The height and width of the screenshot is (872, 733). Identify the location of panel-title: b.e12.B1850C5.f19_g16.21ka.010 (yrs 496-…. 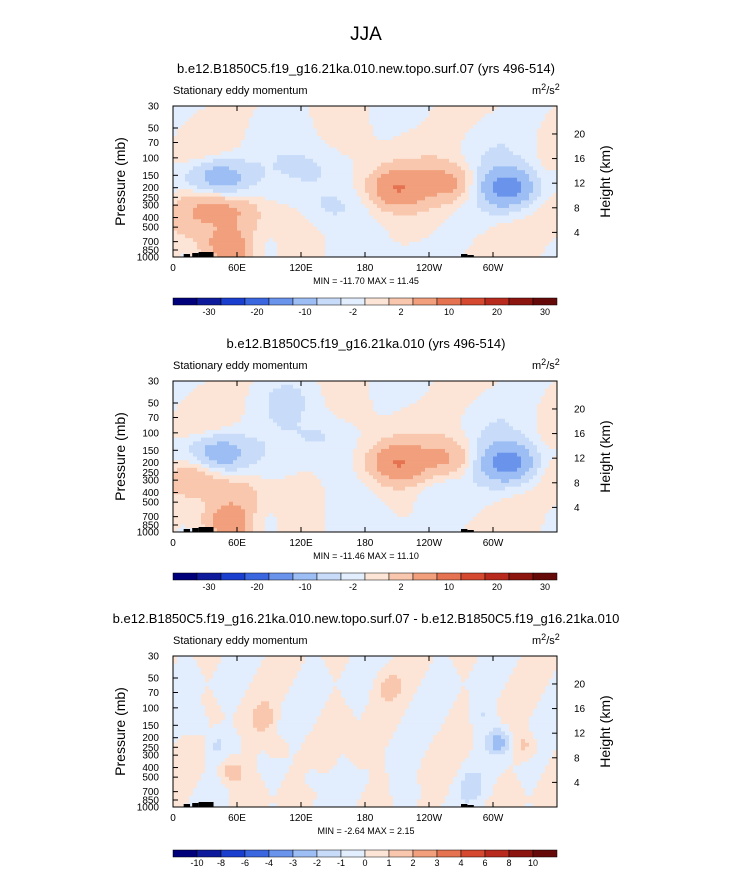
(366, 343).